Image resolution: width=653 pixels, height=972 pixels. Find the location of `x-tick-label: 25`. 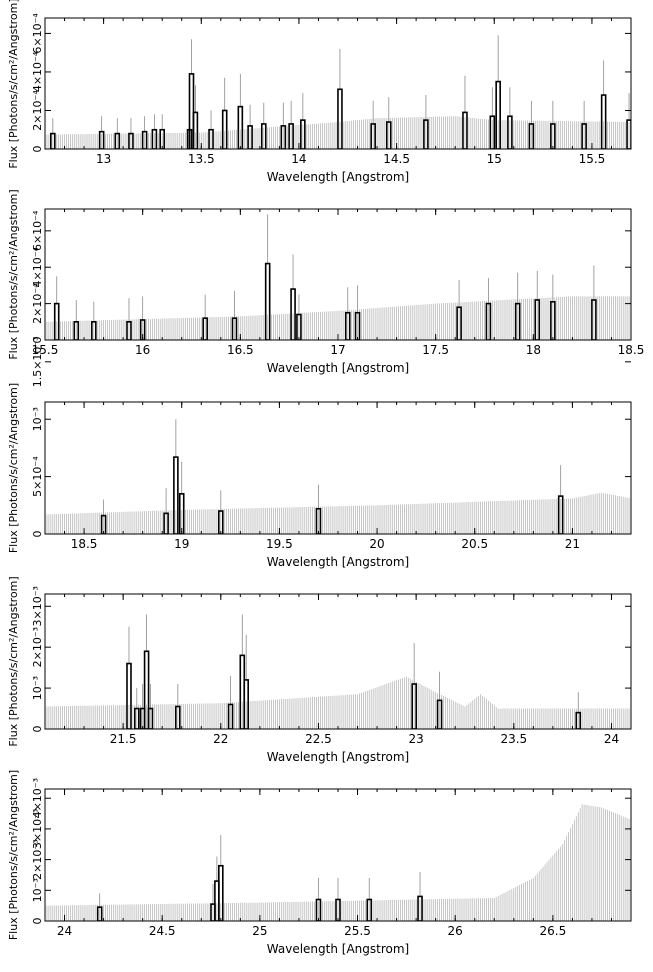

x-tick-label: 25 is located at coordinates (259, 931).